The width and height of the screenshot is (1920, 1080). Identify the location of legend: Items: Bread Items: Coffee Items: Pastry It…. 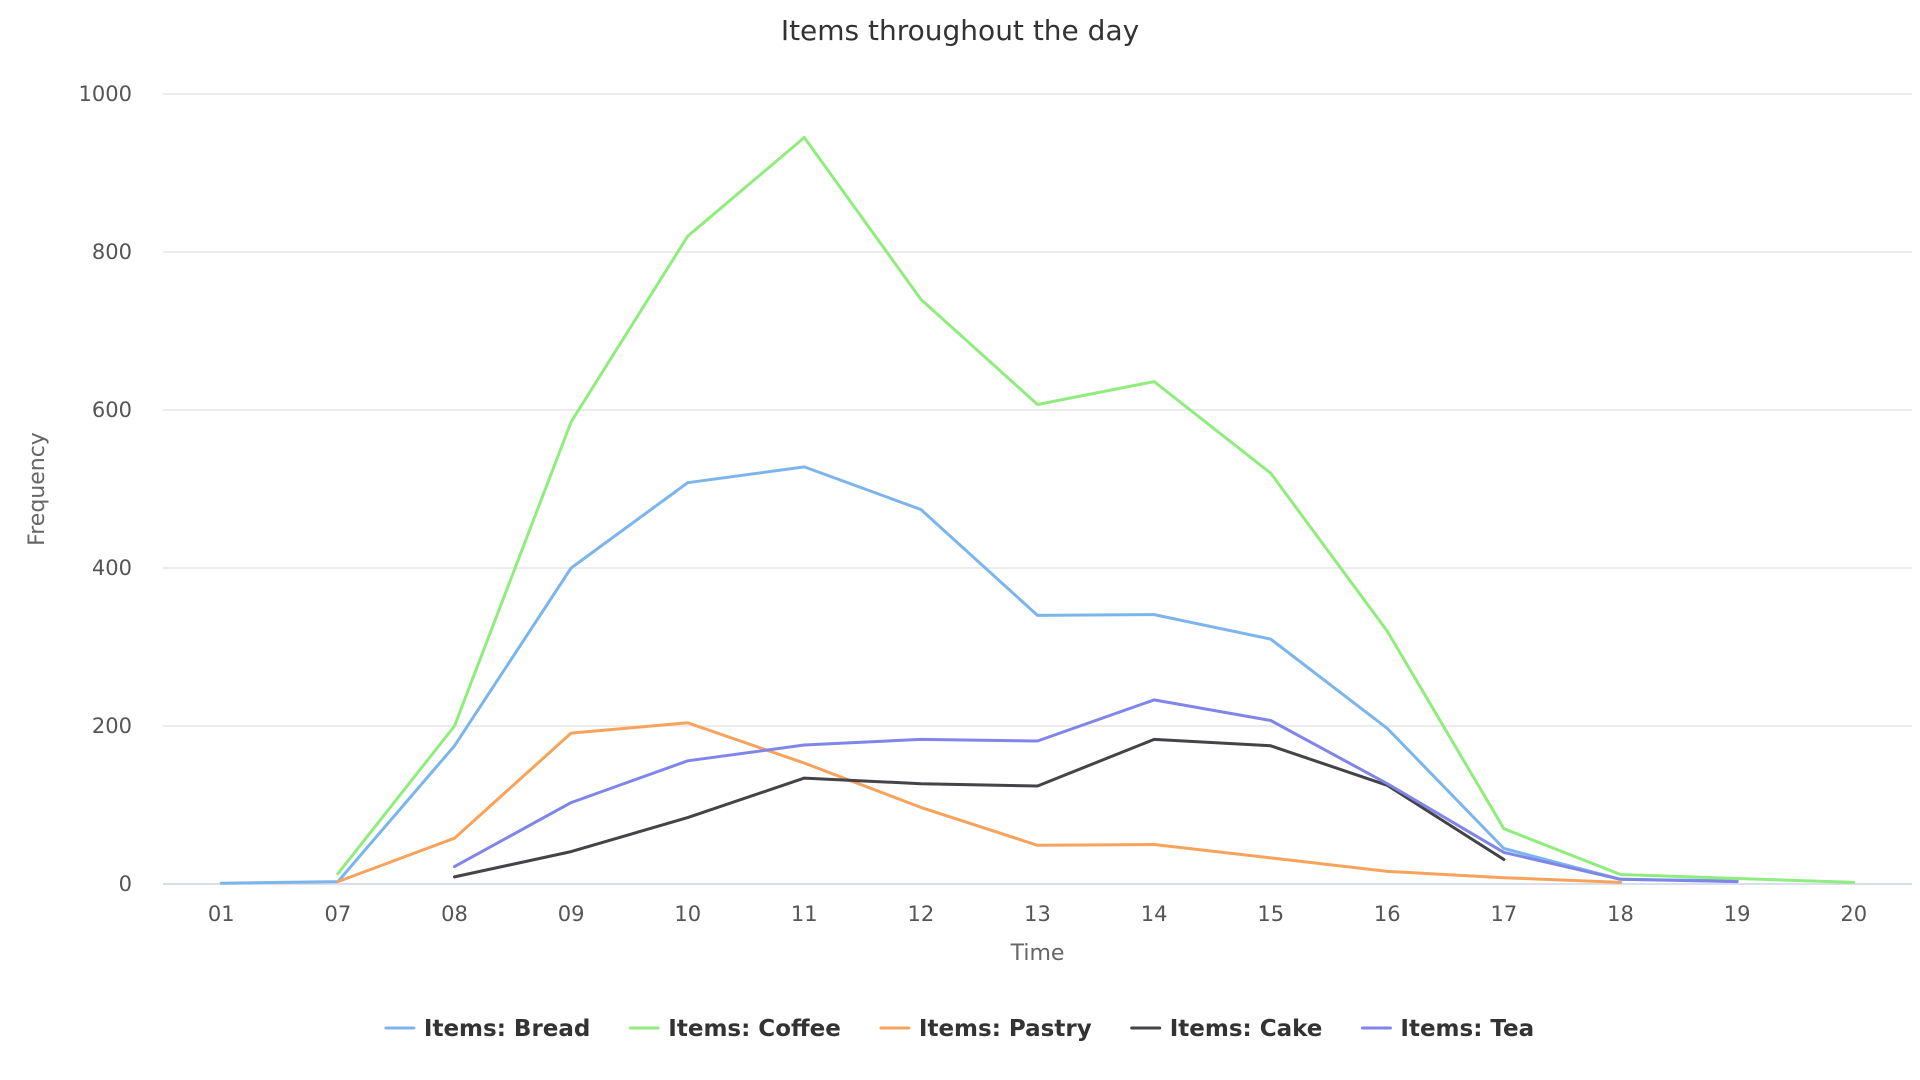
(959, 1029).